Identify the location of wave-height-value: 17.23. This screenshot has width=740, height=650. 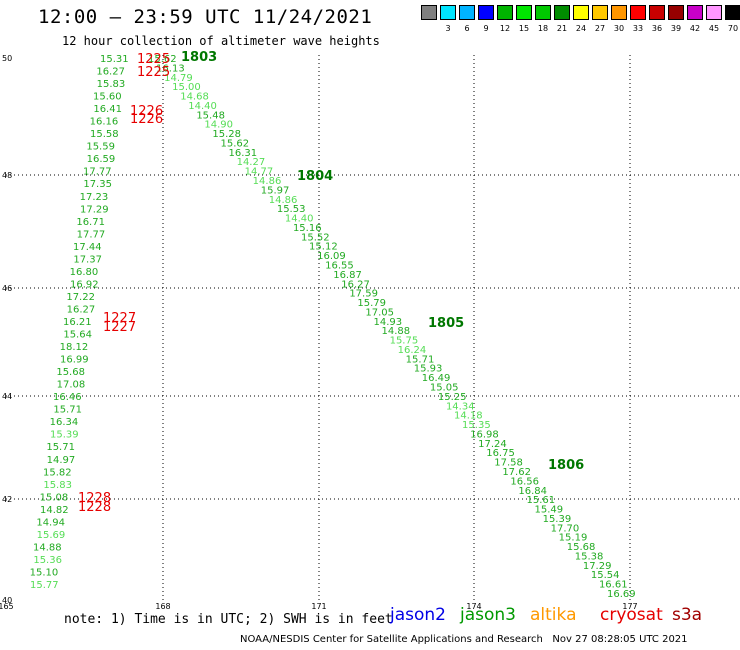
(94, 197).